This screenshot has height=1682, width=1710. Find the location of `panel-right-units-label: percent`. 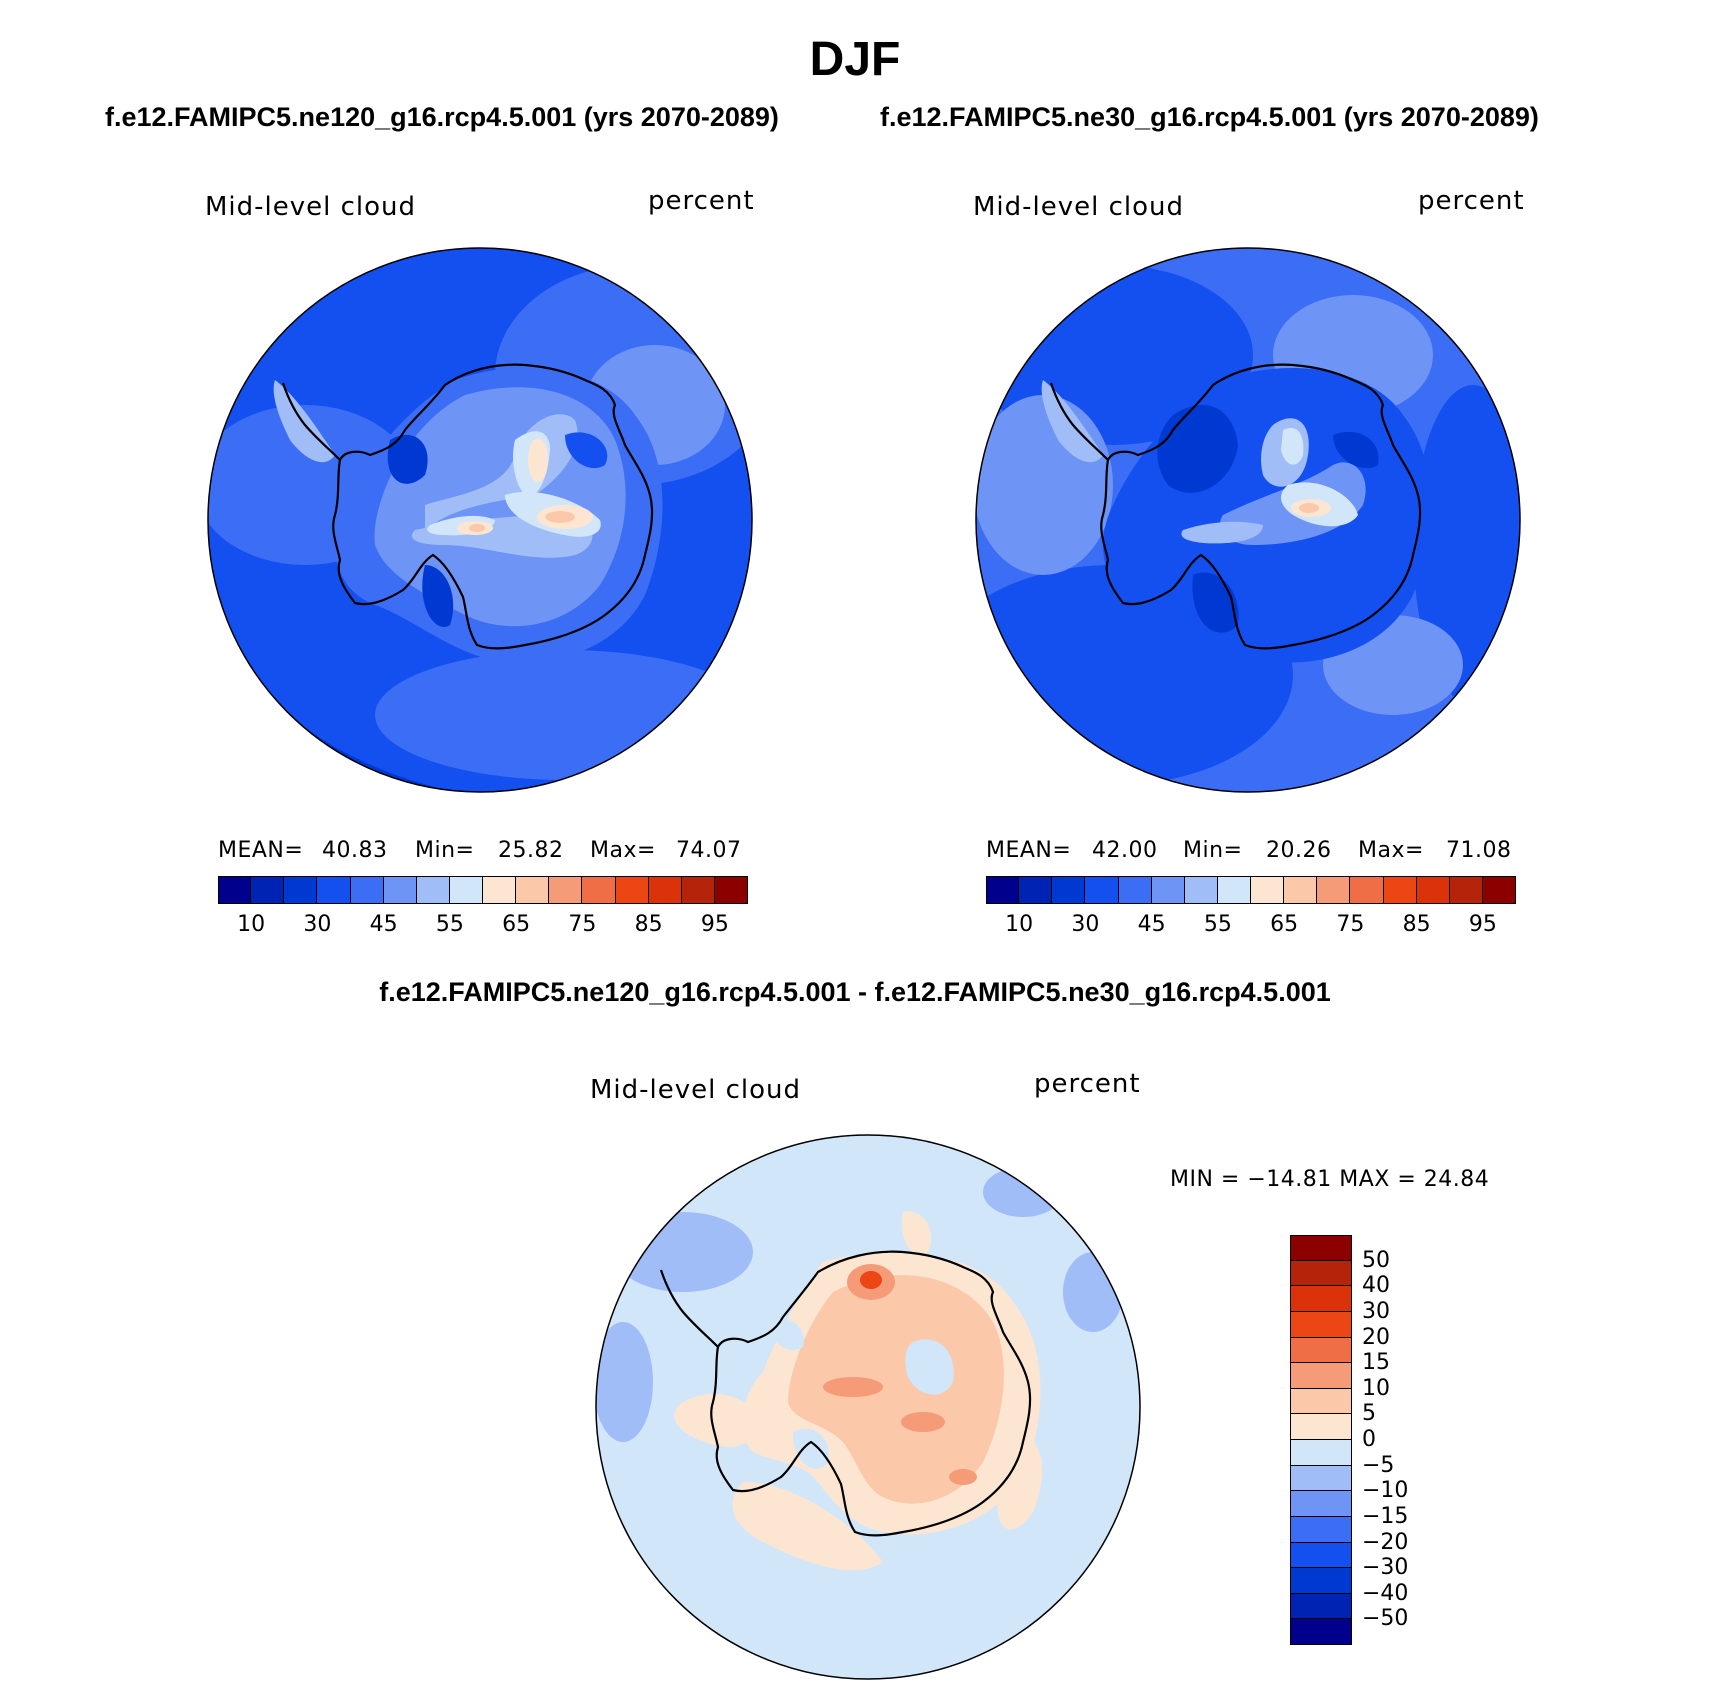

panel-right-units-label: percent is located at coordinates (1471, 201).